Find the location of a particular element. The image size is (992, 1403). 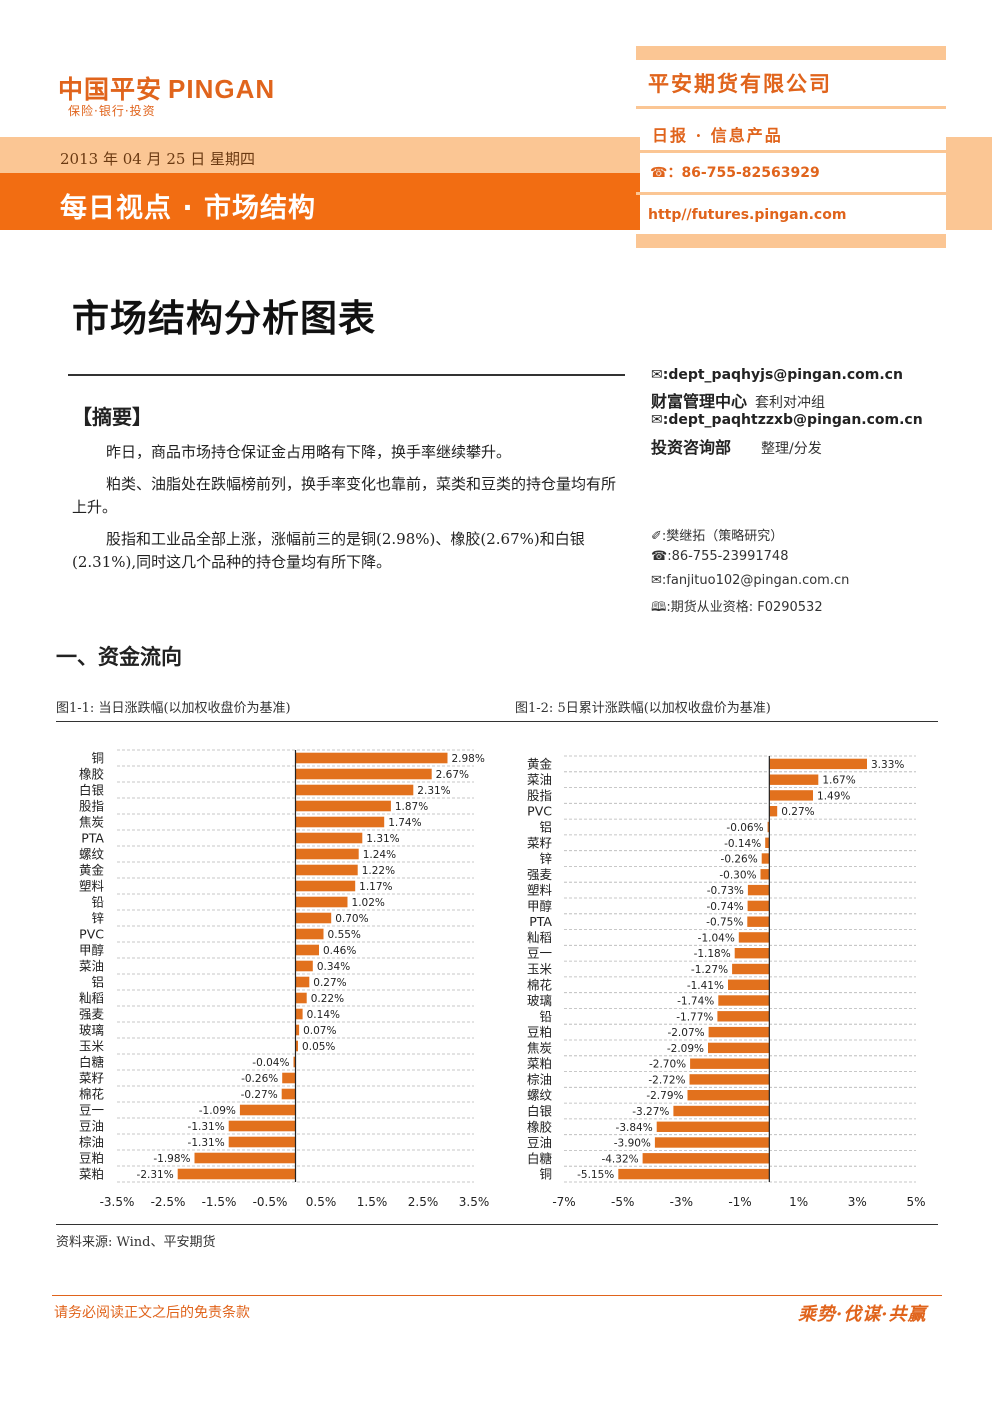

tick-label: -7% is located at coordinates (563, 1202).